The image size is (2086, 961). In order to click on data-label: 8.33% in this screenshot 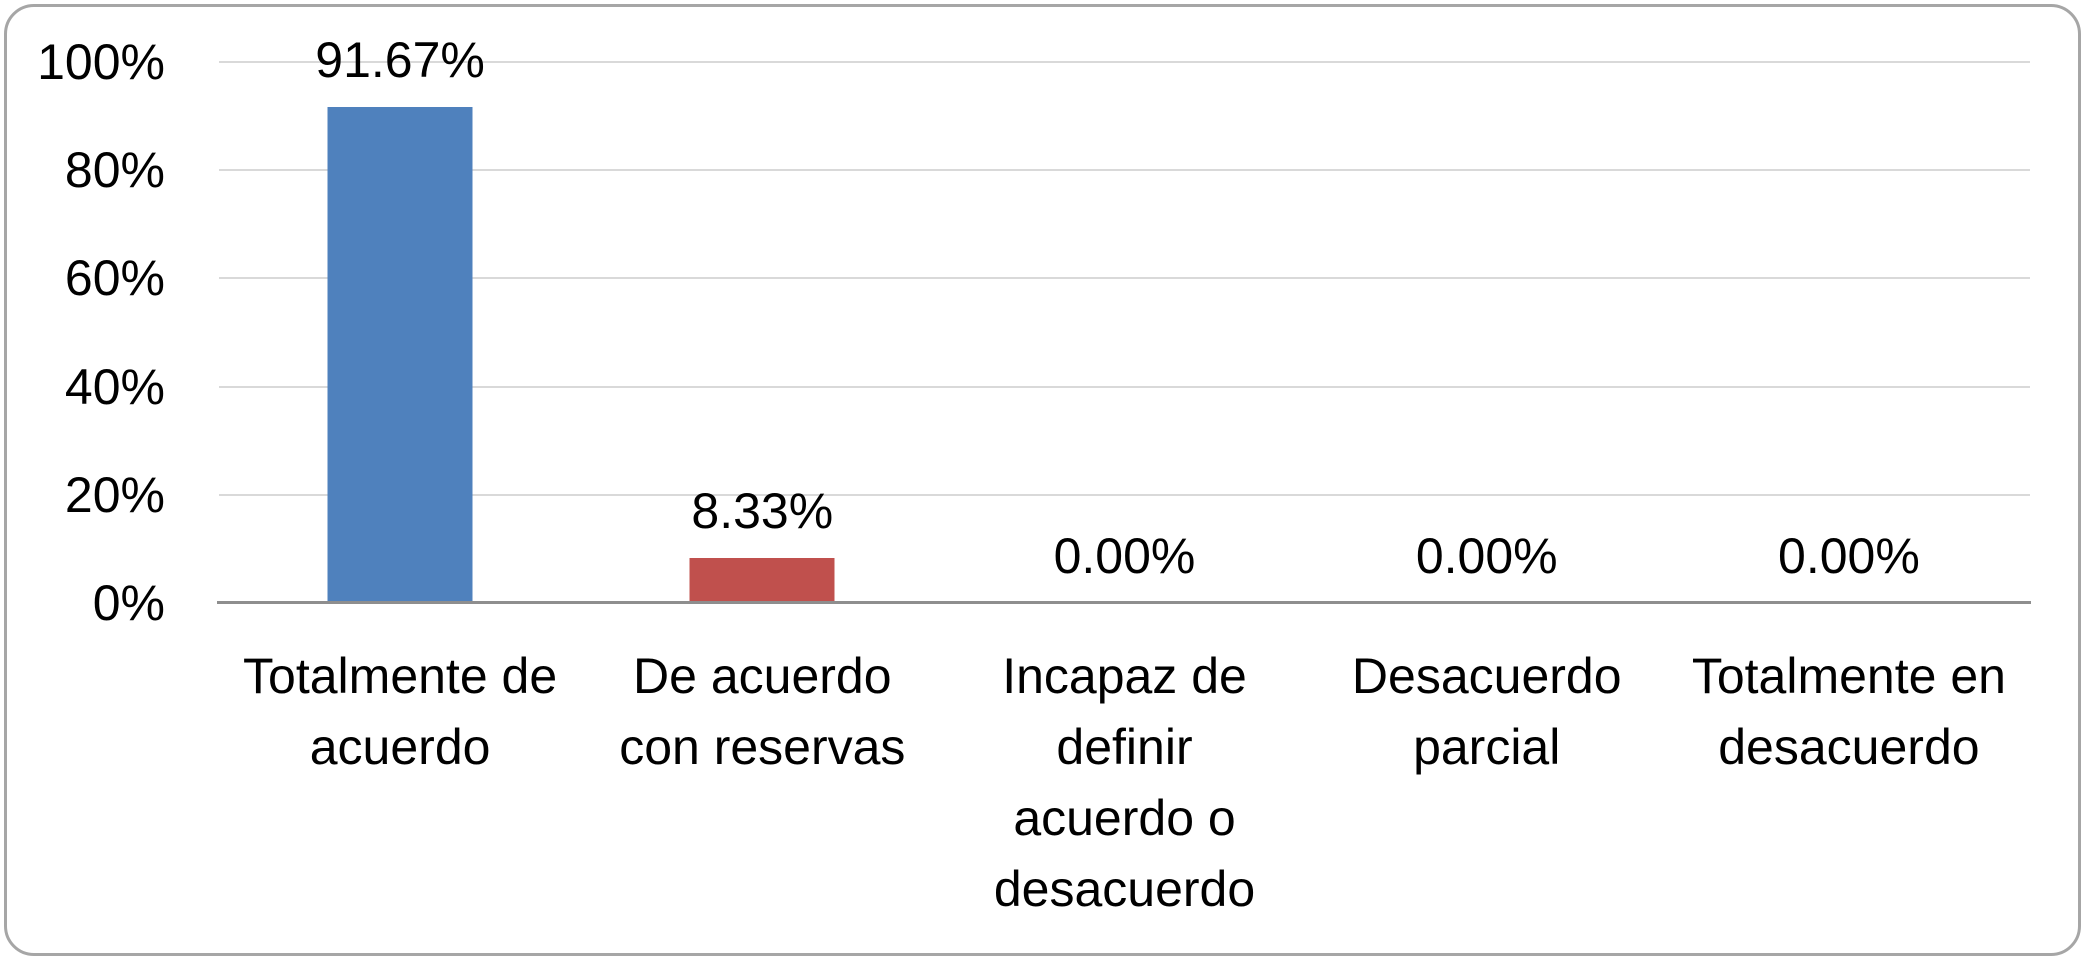, I will do `click(762, 510)`.